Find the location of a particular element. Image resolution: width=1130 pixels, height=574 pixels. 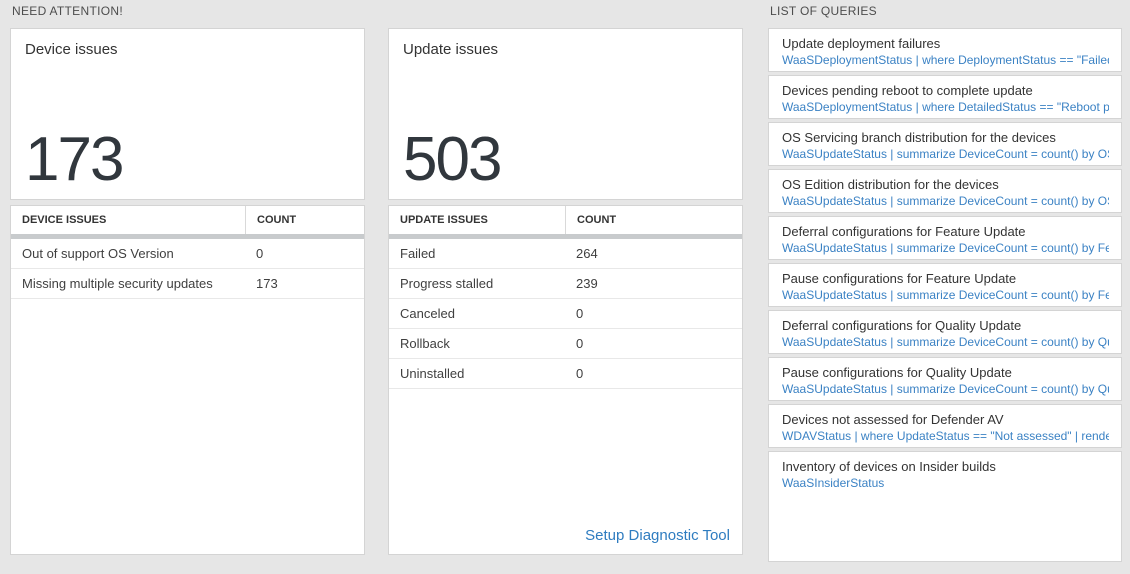

setup-diagnostic-tool-link: Setup Diagnostic Tool is located at coordinates (657, 535).